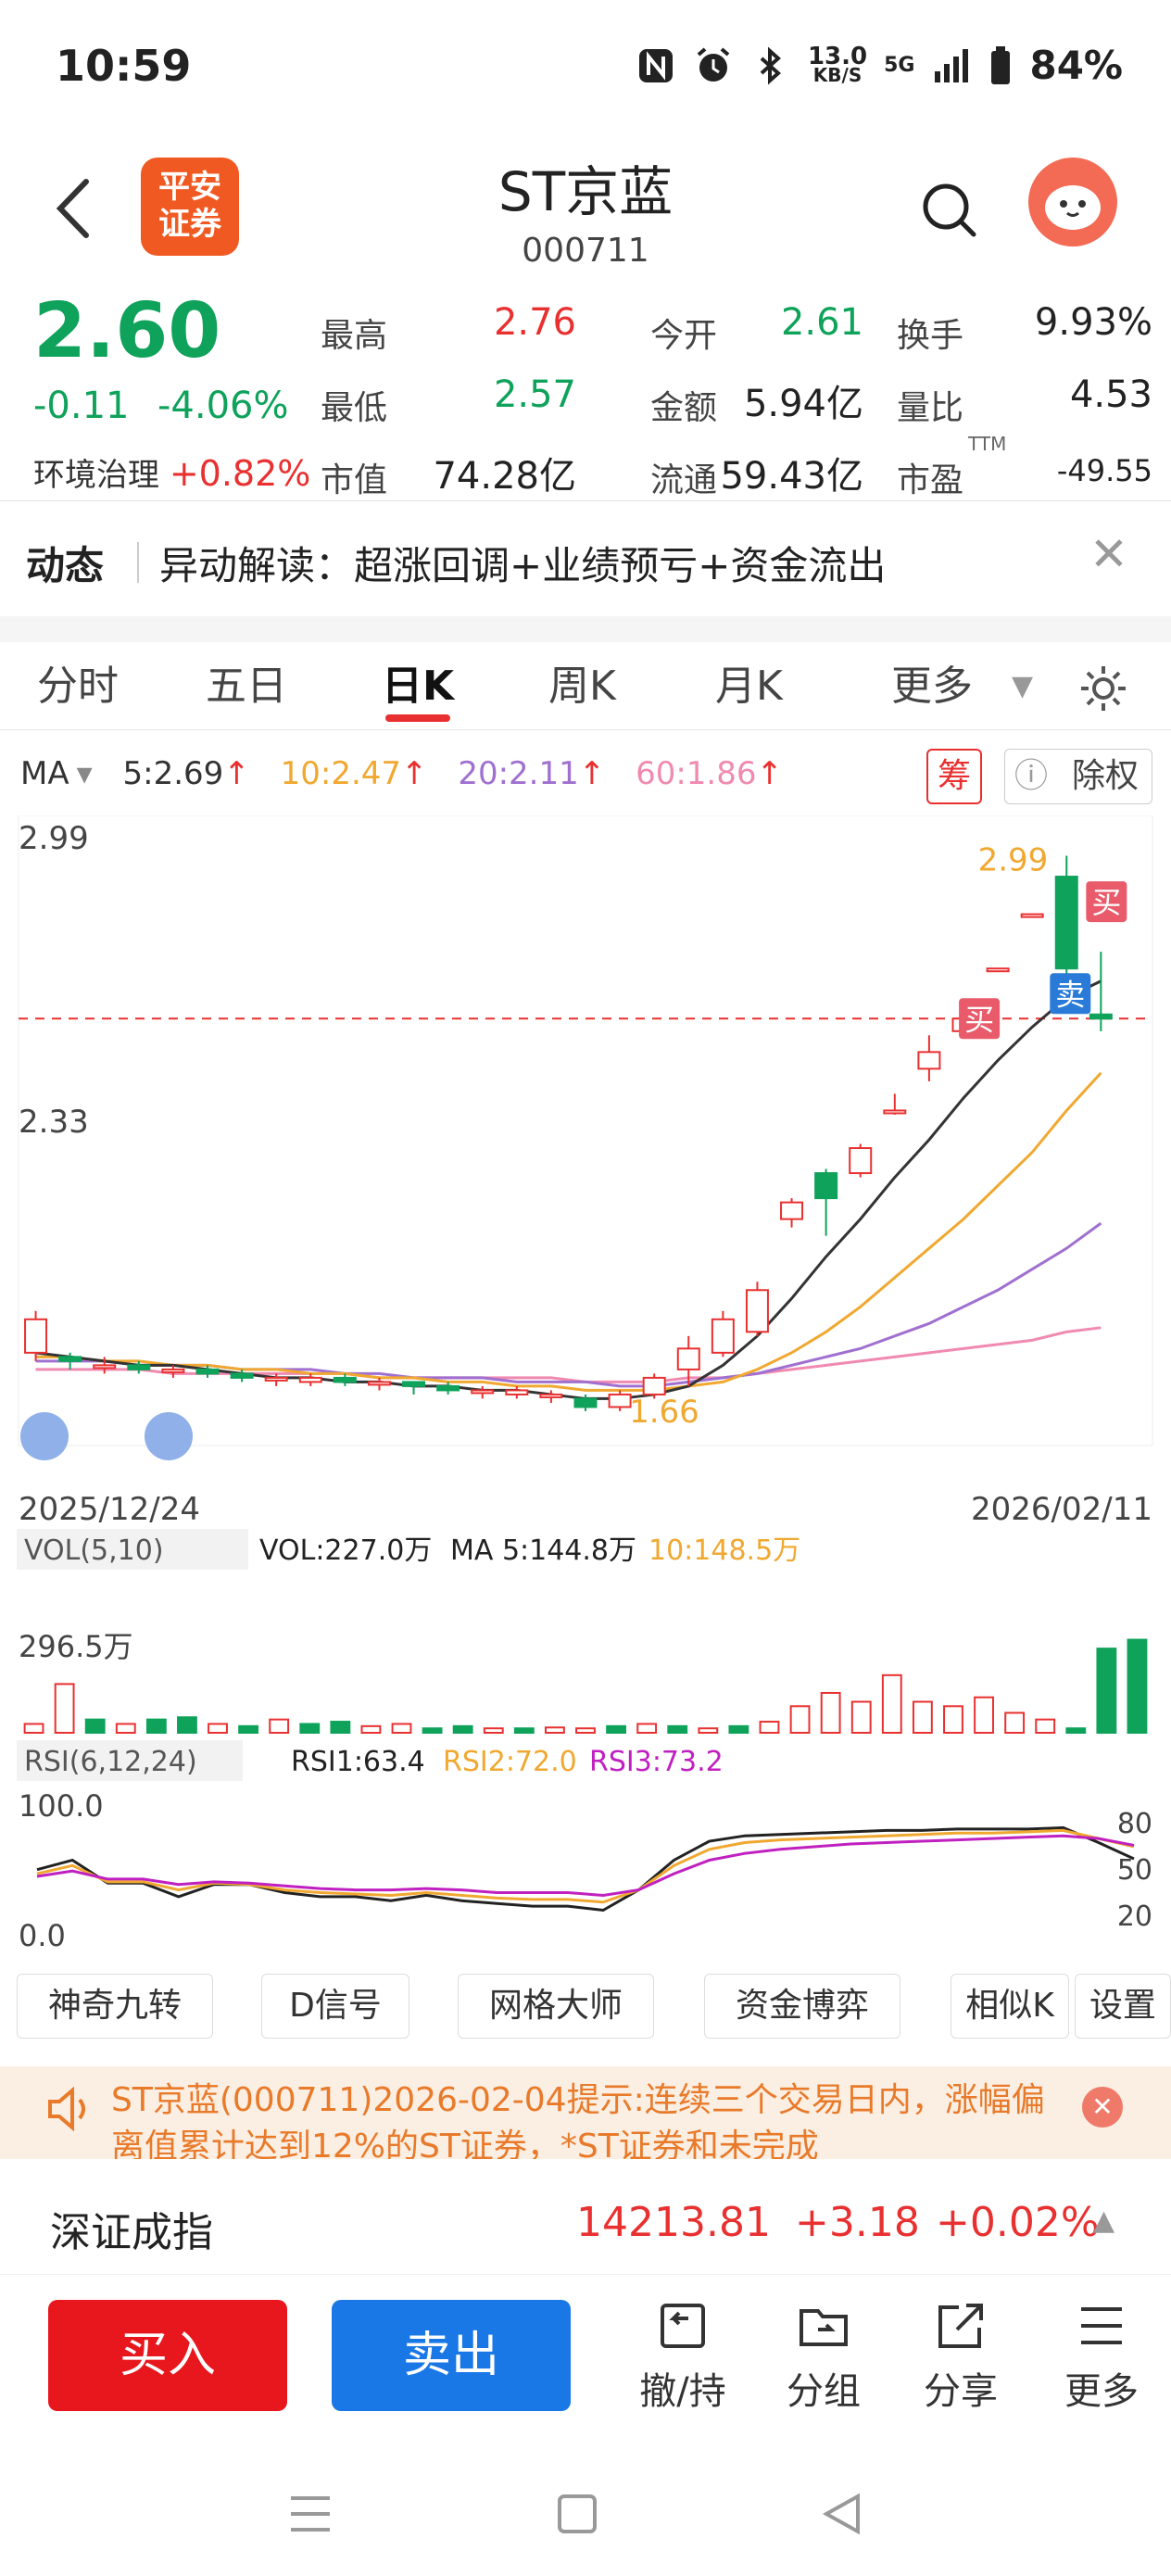 This screenshot has width=1171, height=2576. What do you see at coordinates (523, 566) in the screenshot?
I see `news-text: 异动解读：超涨回调+业绩预亏+资金流出` at bounding box center [523, 566].